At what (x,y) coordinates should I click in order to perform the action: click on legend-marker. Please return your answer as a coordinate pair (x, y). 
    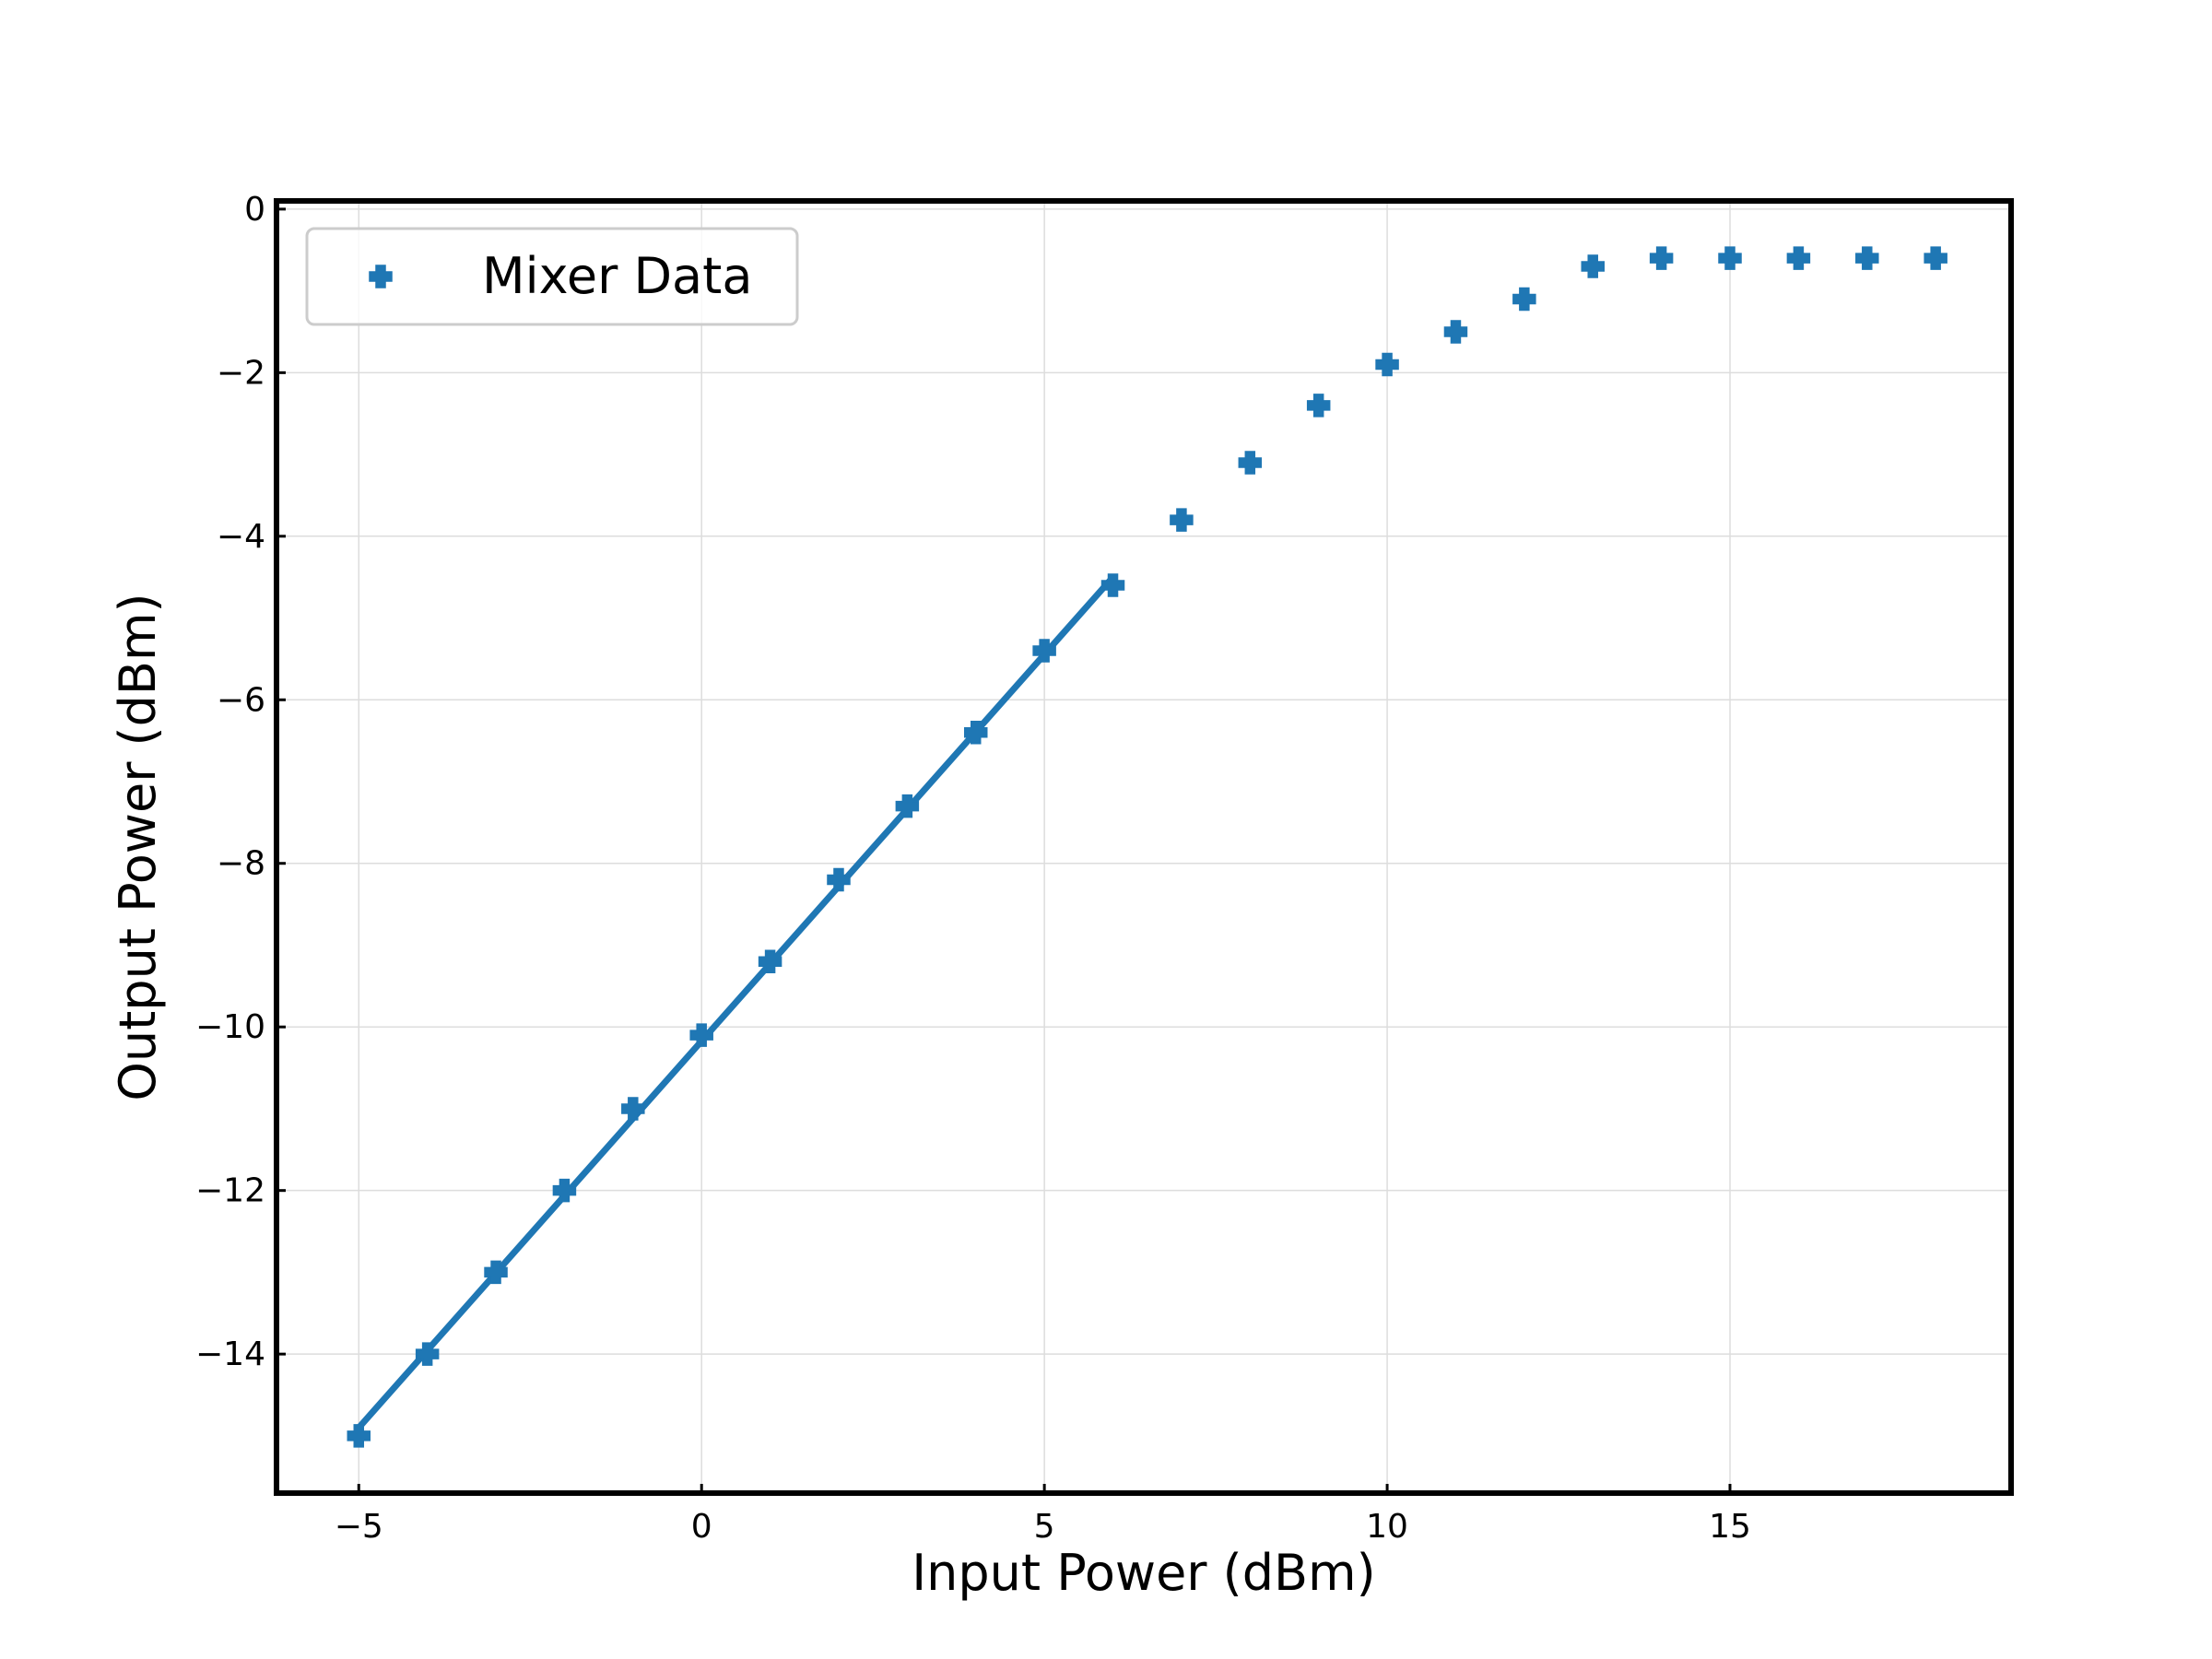
    Looking at the image, I should click on (381, 276).